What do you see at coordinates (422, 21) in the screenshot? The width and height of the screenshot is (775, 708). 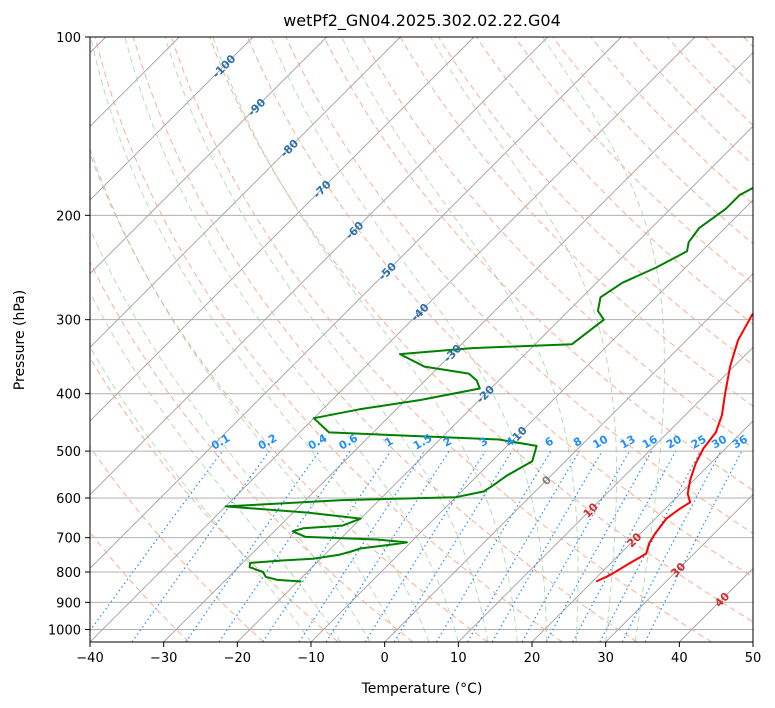 I see `chart-title: wetPf2_GN04.2025.302.02.22.G04` at bounding box center [422, 21].